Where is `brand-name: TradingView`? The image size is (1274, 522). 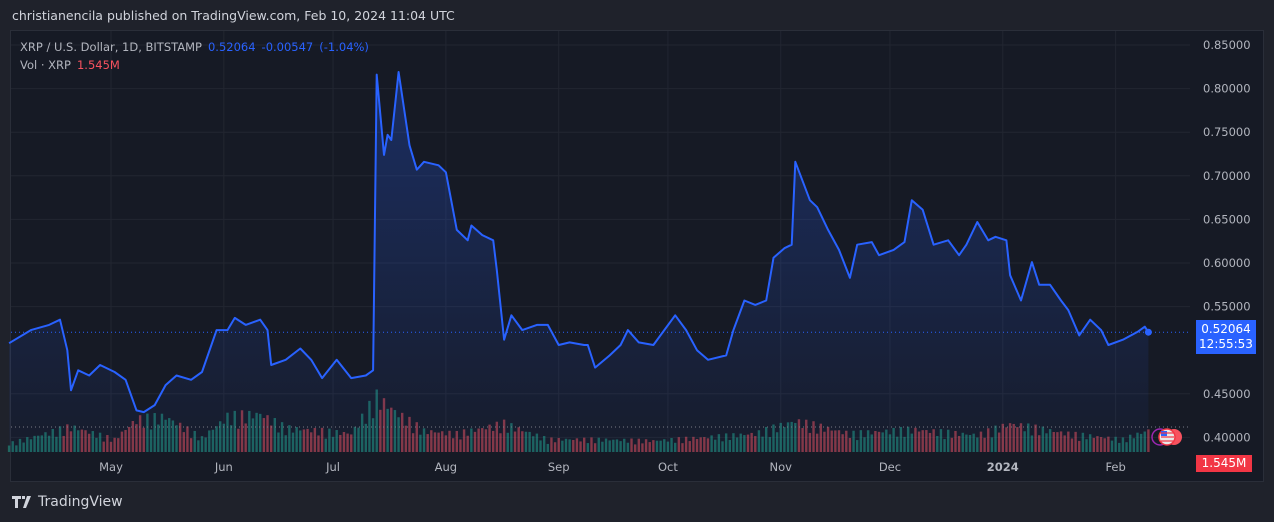
brand-name: TradingView is located at coordinates (80, 502).